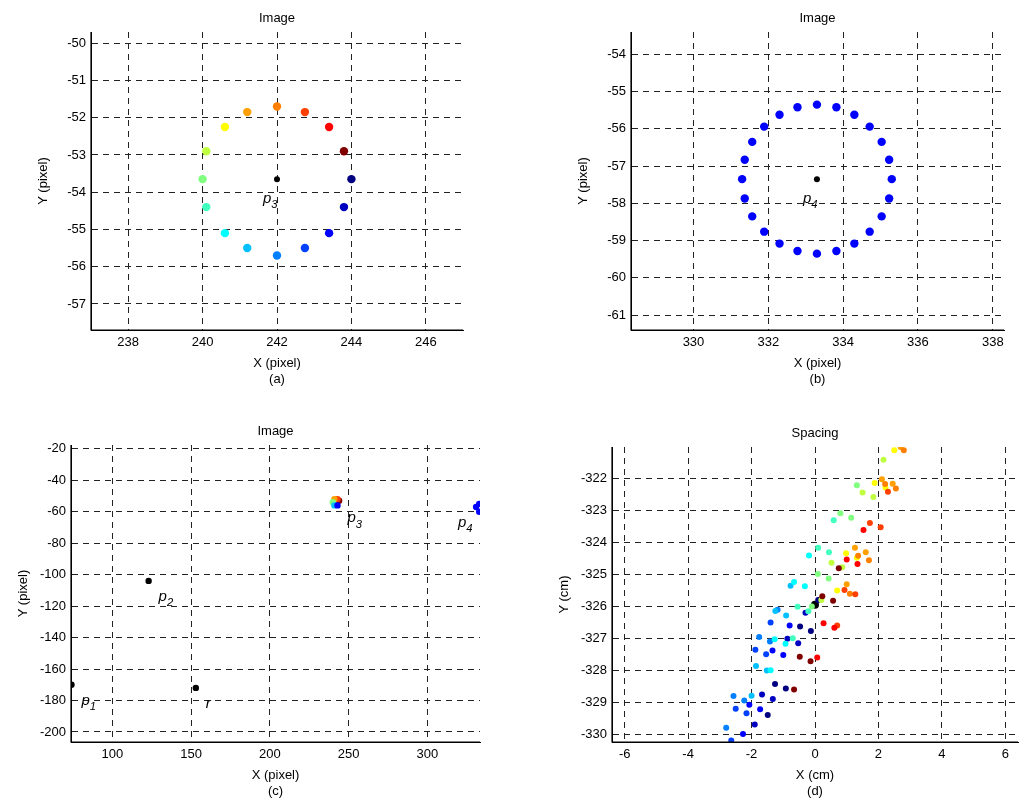  I want to click on x-tick-label: 244, so click(351, 342).